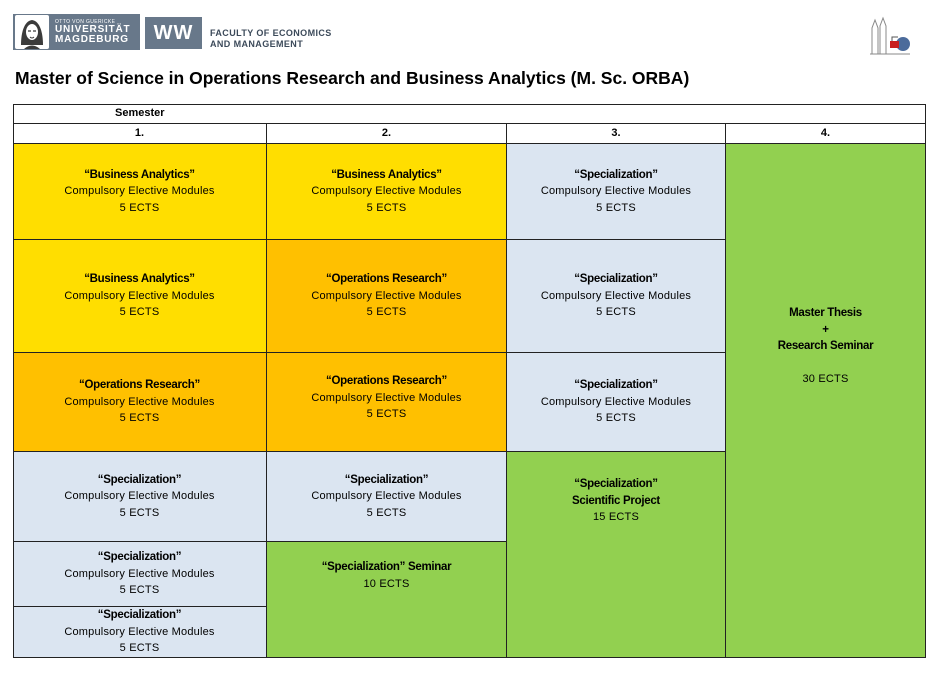 This screenshot has height=674, width=939. What do you see at coordinates (825, 313) in the screenshot?
I see `thesis-title: Master Thesis` at bounding box center [825, 313].